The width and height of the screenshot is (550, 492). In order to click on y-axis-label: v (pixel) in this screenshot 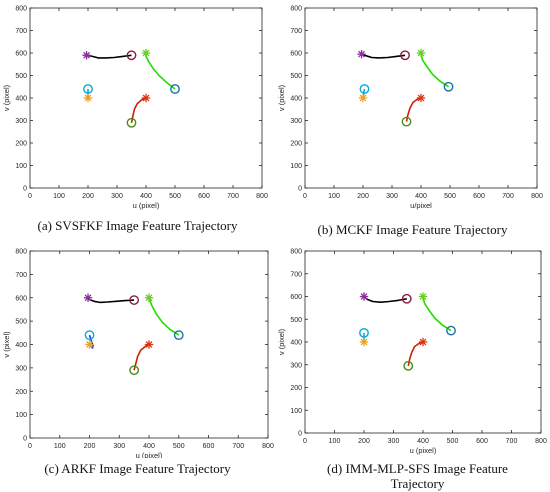, I will do `click(281, 97)`.